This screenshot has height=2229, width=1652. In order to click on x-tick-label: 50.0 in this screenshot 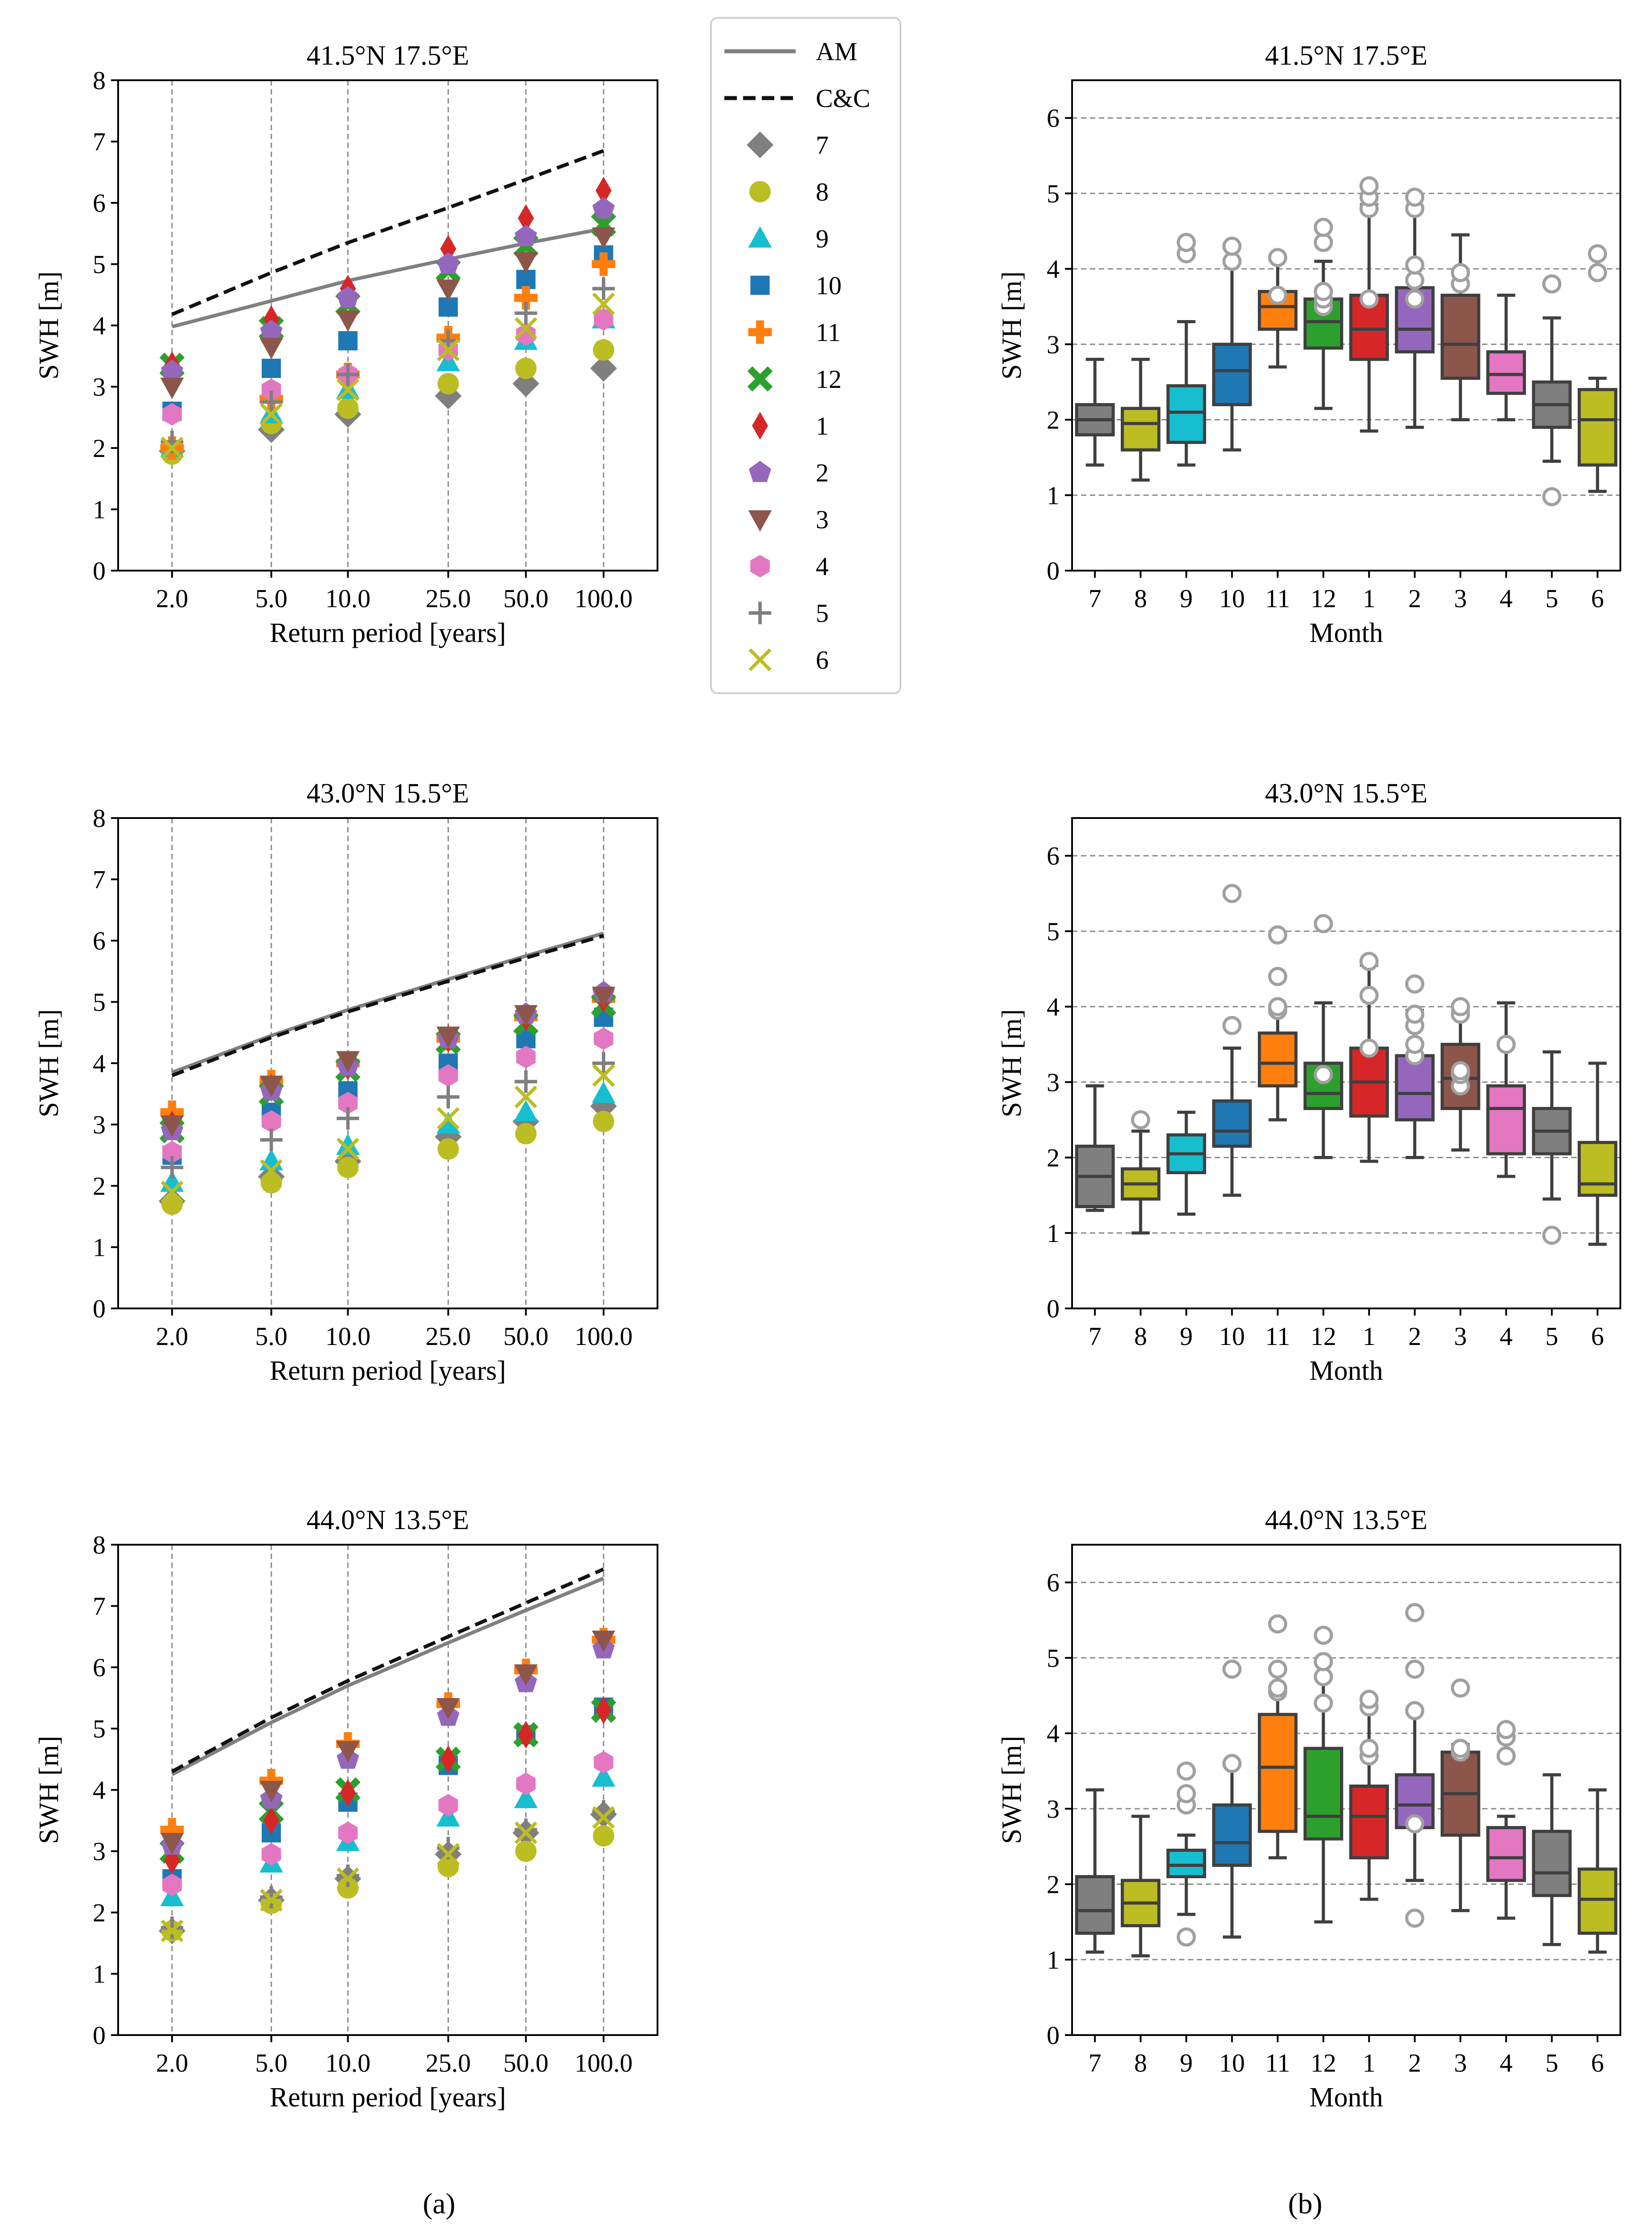, I will do `click(526, 598)`.